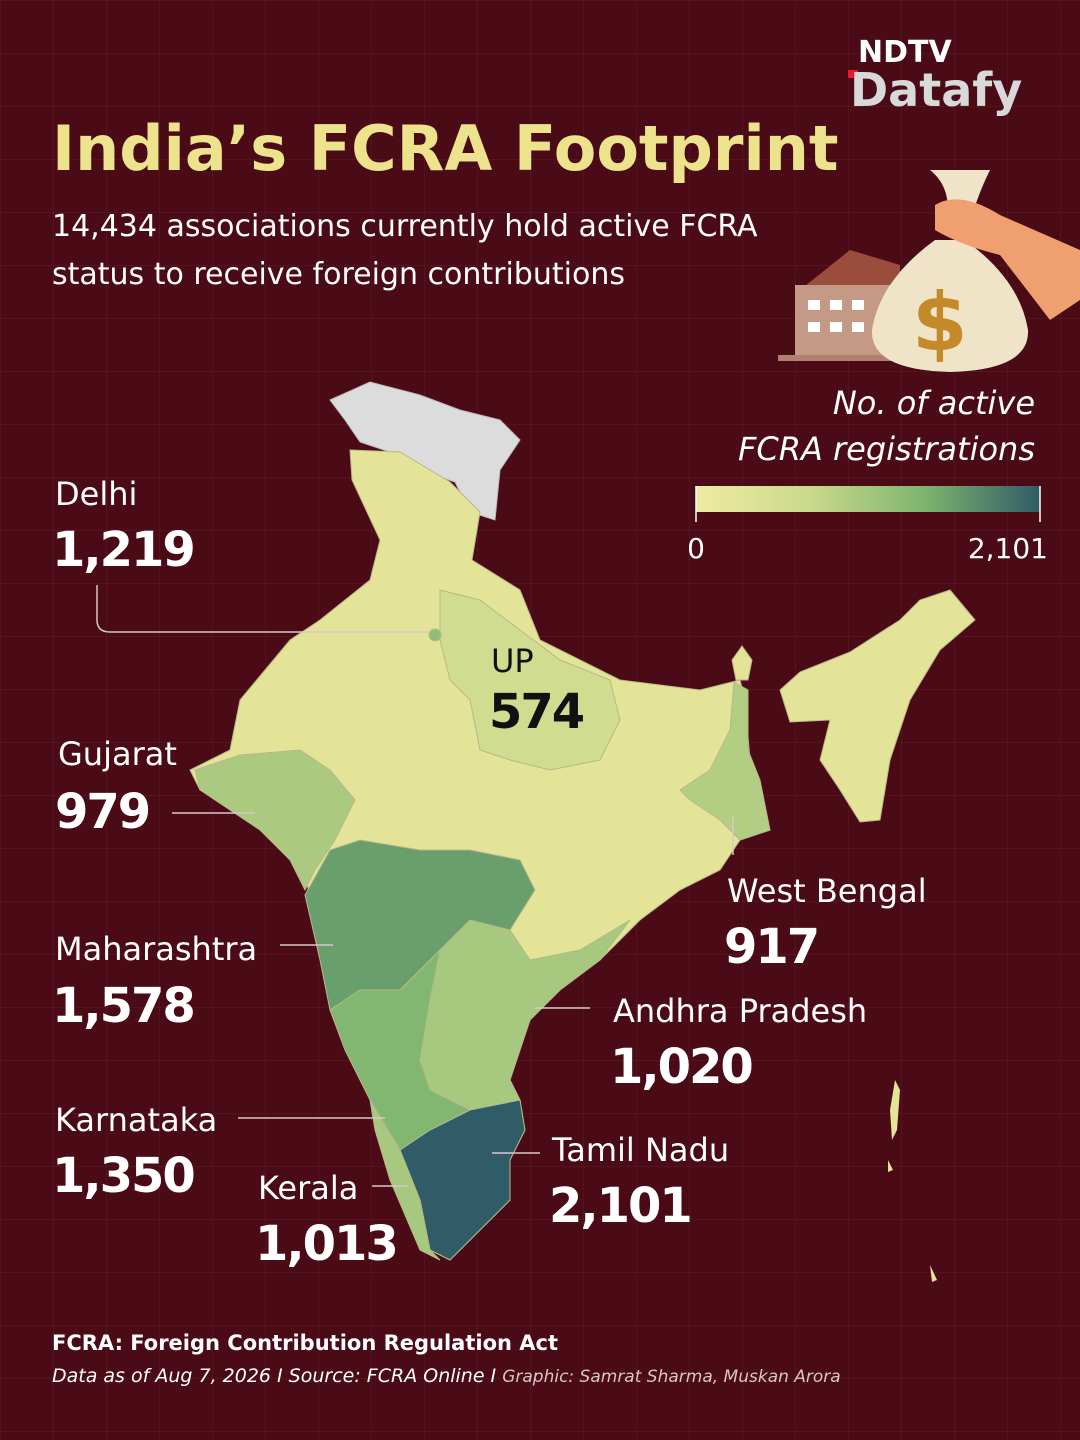 The image size is (1080, 1440). I want to click on logo-bottom: Datafy, so click(936, 90).